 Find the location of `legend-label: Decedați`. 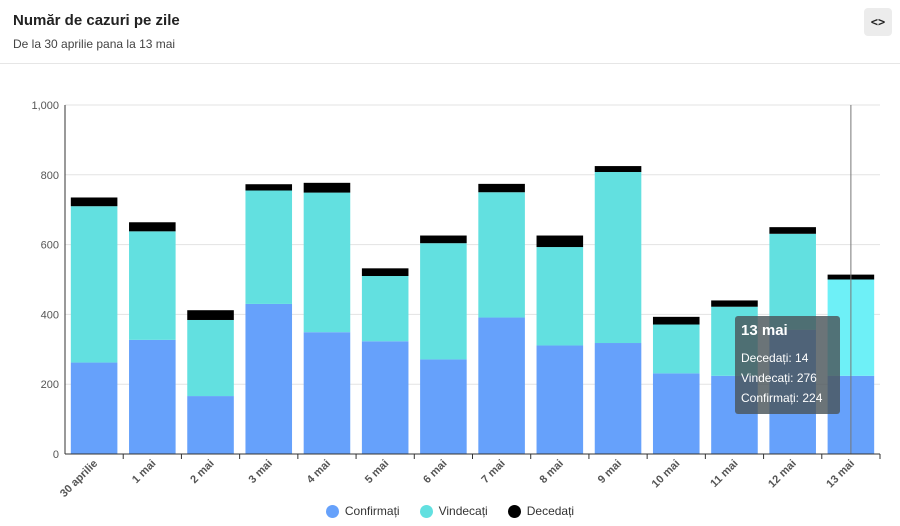

legend-label: Decedați is located at coordinates (550, 511).